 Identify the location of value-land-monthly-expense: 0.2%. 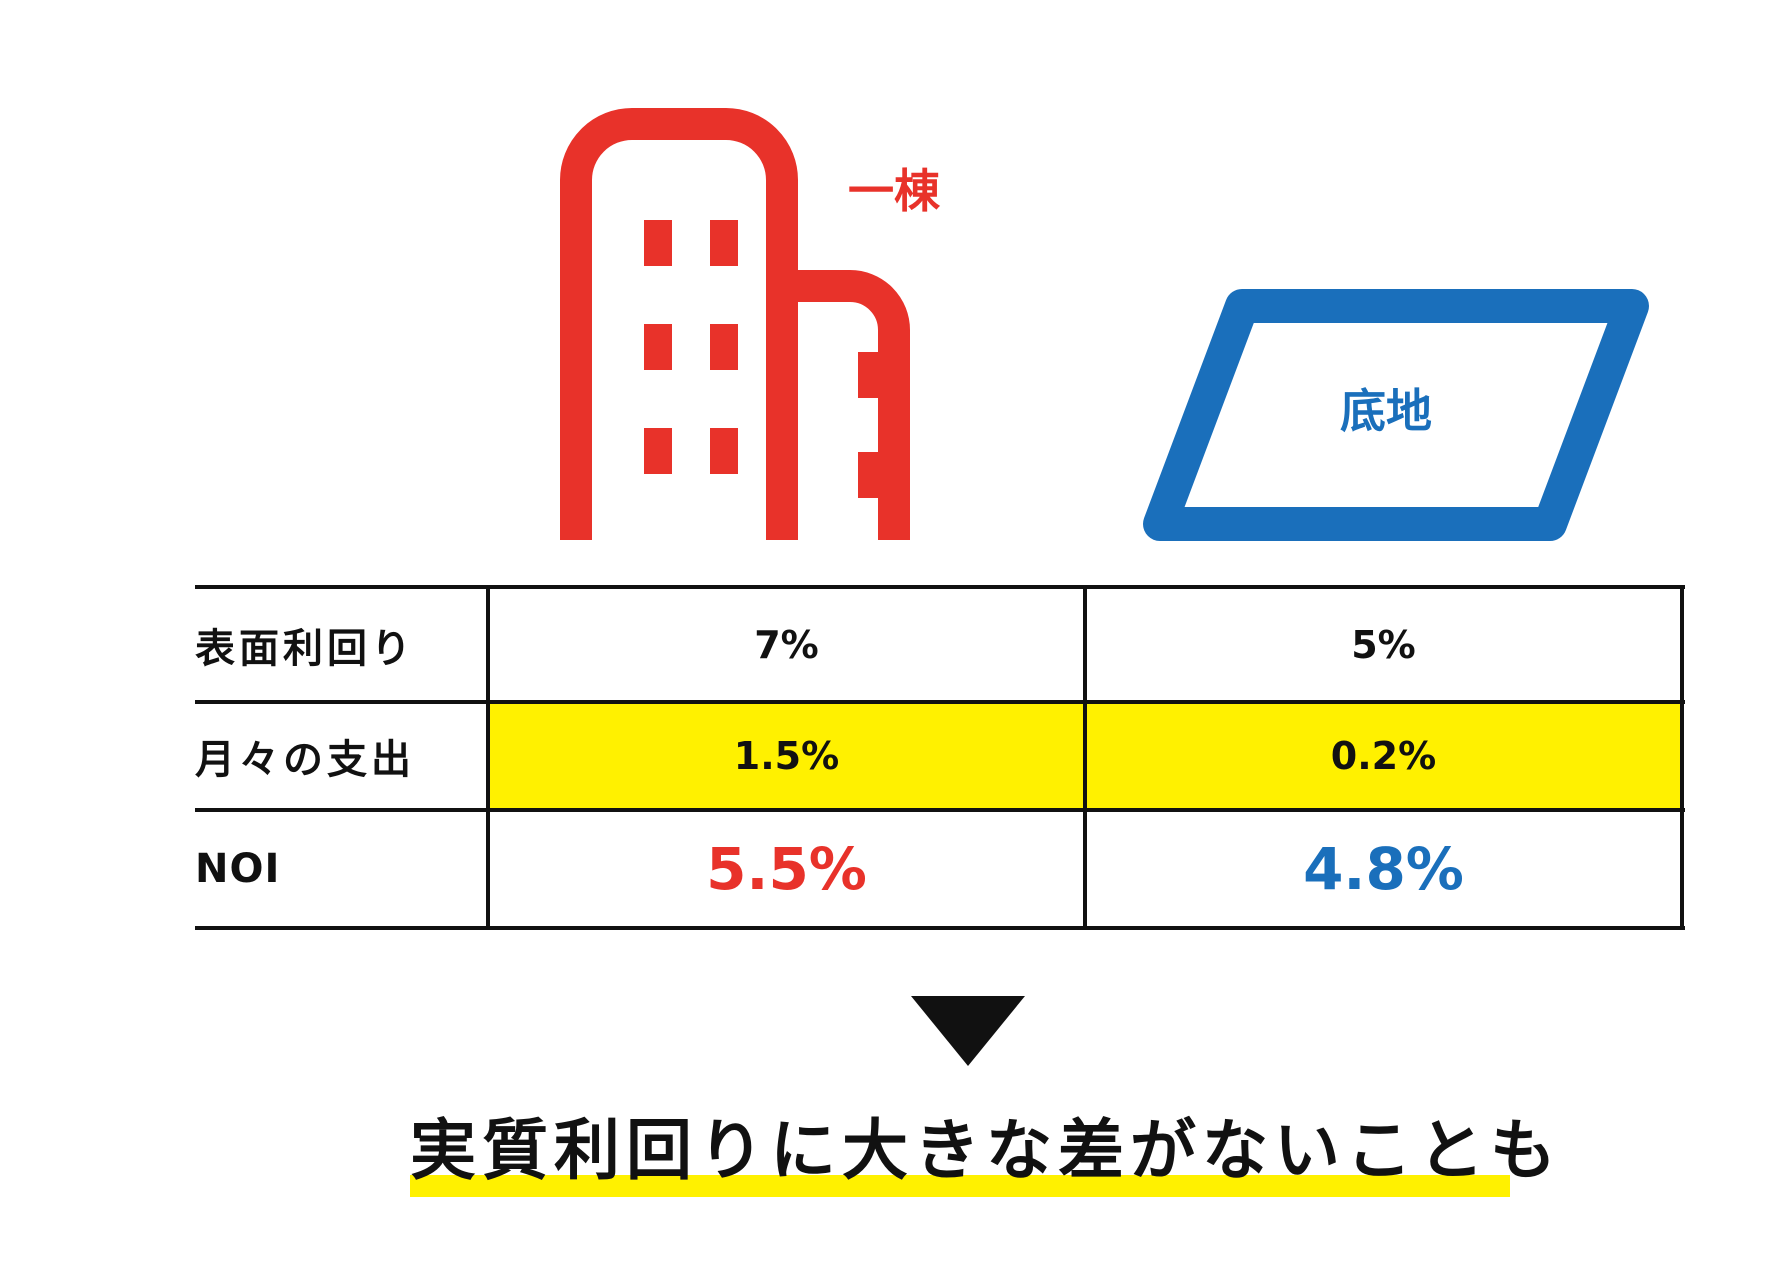
(1383, 756).